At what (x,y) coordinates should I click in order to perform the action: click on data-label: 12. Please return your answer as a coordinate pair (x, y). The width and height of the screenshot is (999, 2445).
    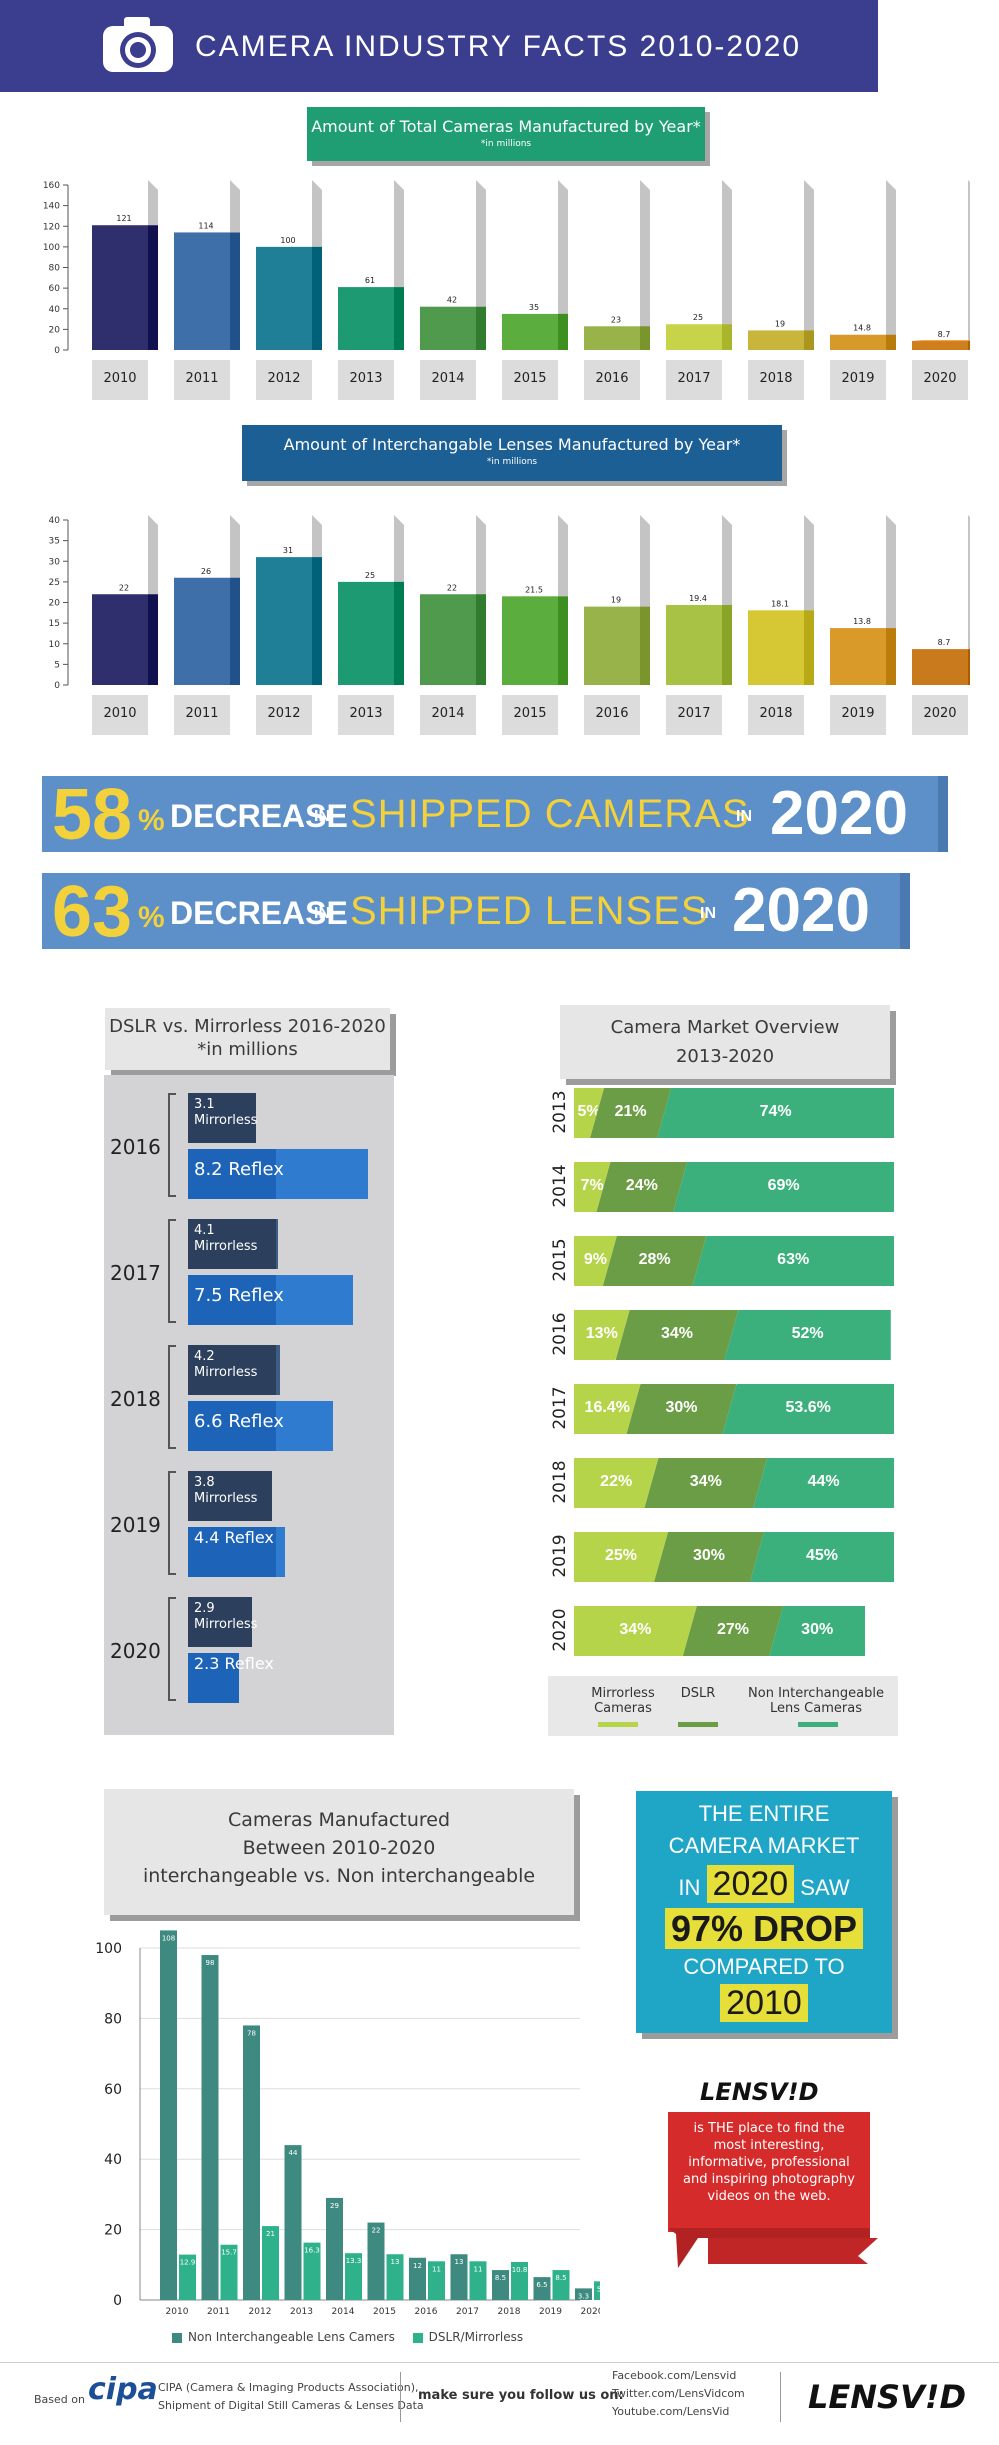
    Looking at the image, I should click on (417, 2266).